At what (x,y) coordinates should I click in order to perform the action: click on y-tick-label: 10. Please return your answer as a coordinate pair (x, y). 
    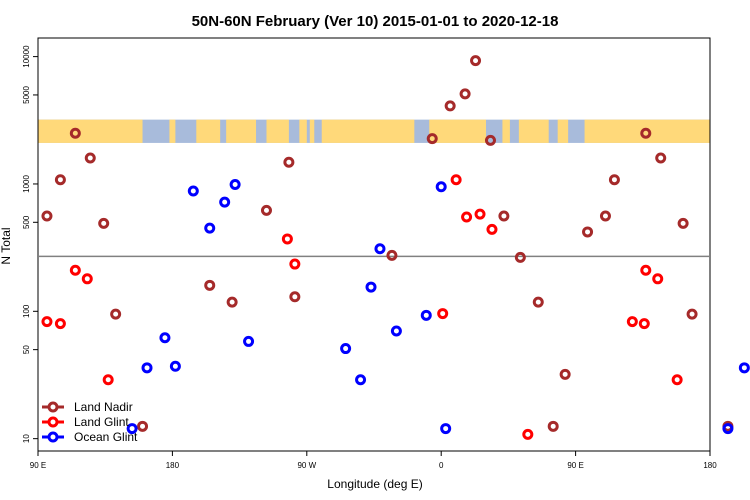
    Looking at the image, I should click on (26, 438).